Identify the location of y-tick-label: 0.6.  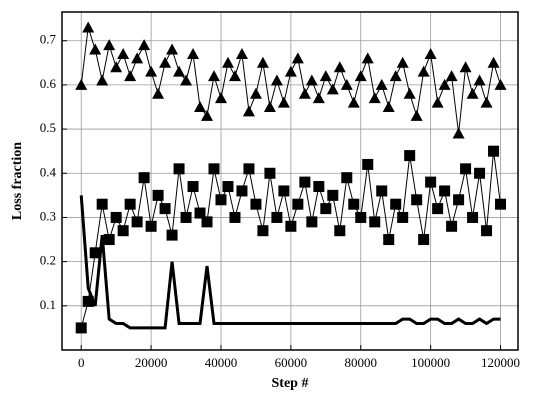
(48, 83).